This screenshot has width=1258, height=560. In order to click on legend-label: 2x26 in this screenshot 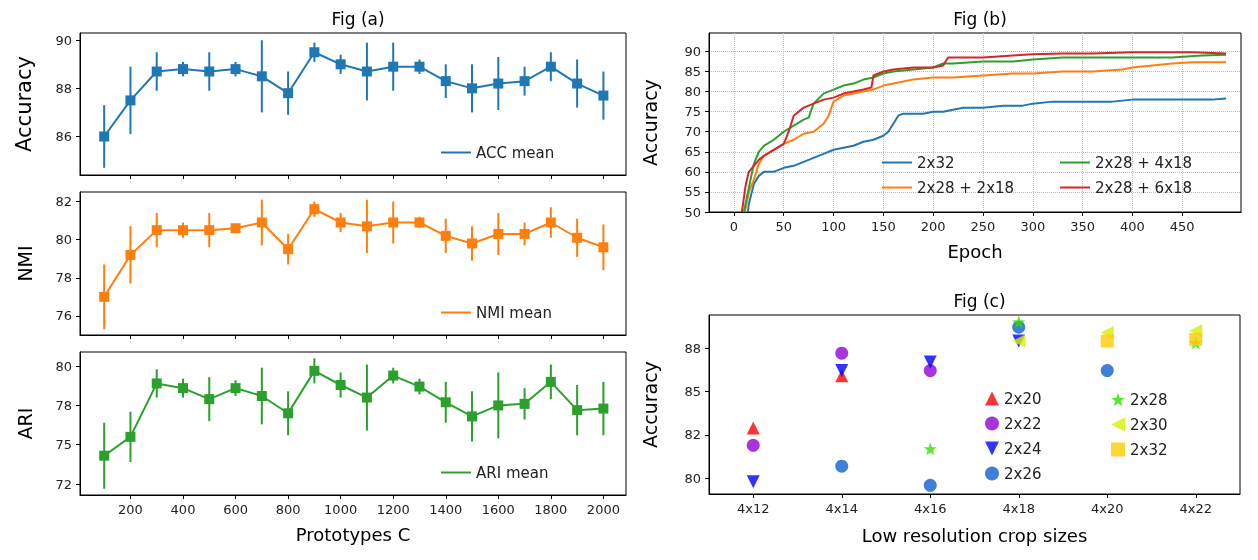, I will do `click(1023, 473)`.